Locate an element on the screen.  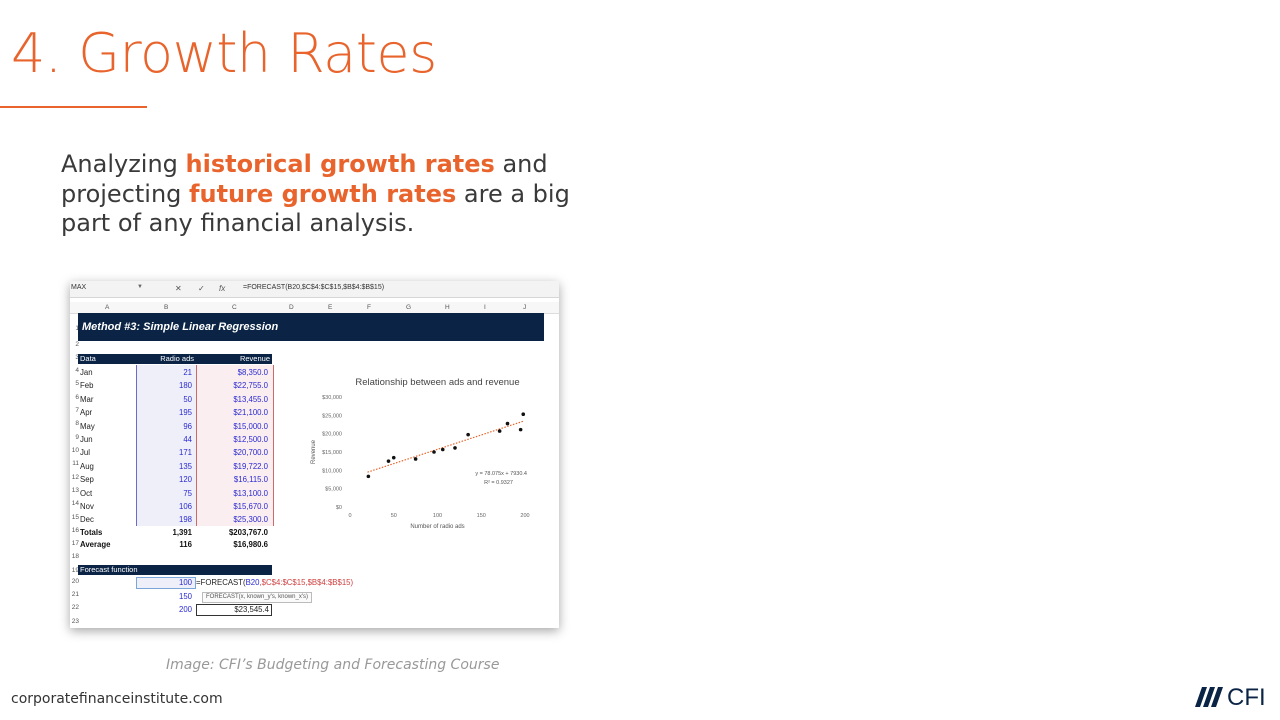
body-part-2: and projecting is located at coordinates (304, 179).